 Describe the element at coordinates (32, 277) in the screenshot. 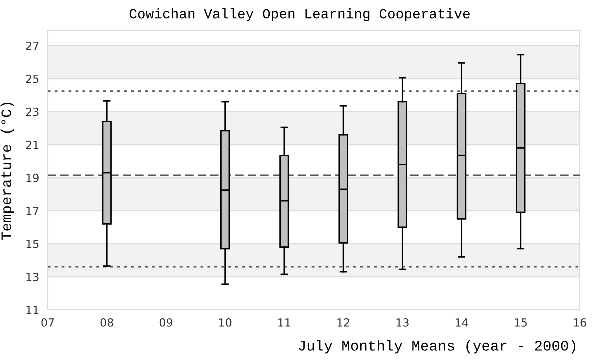

I see `y-tick-label: 13` at that location.